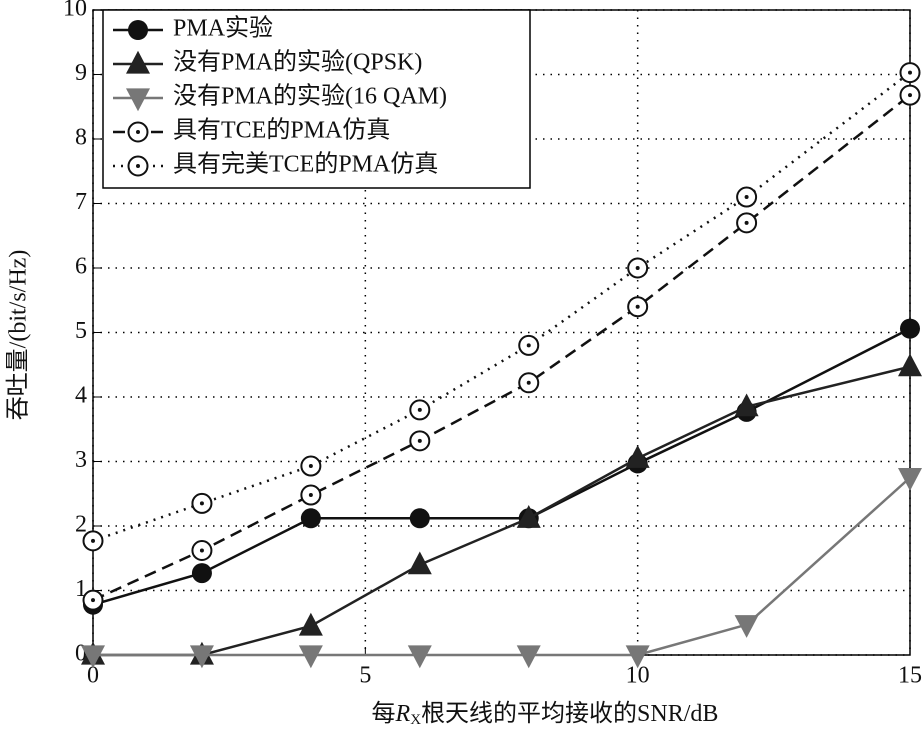 The height and width of the screenshot is (731, 924). What do you see at coordinates (81, 525) in the screenshot?
I see `y-tick-label: 2` at bounding box center [81, 525].